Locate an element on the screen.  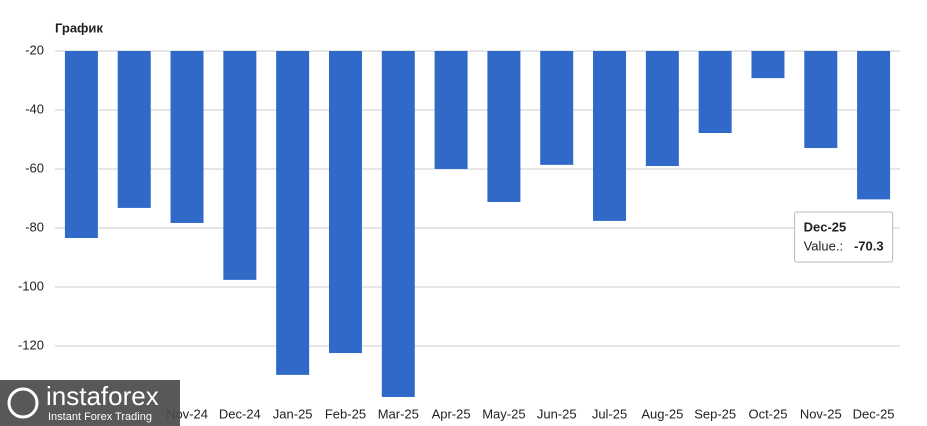
tooltip-box is located at coordinates (844, 237).